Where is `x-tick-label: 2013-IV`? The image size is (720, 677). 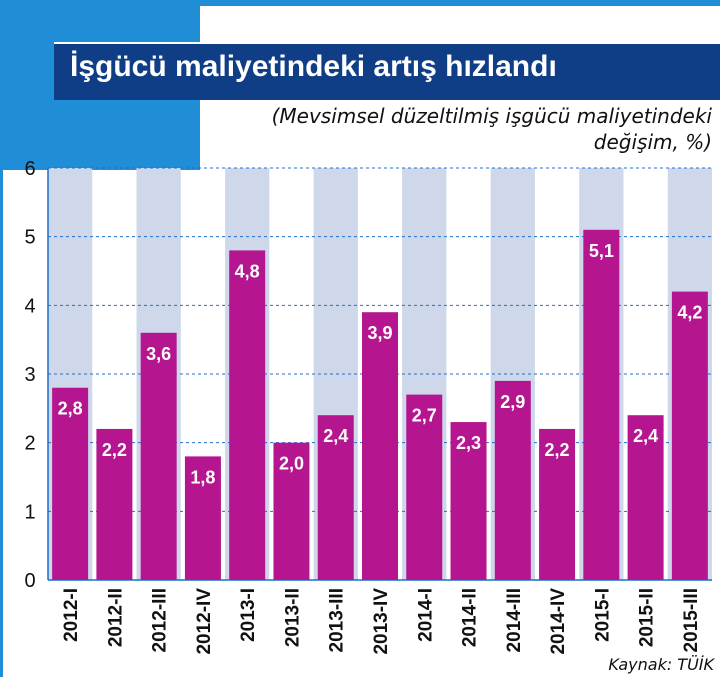 x-tick-label: 2013-IV is located at coordinates (381, 621).